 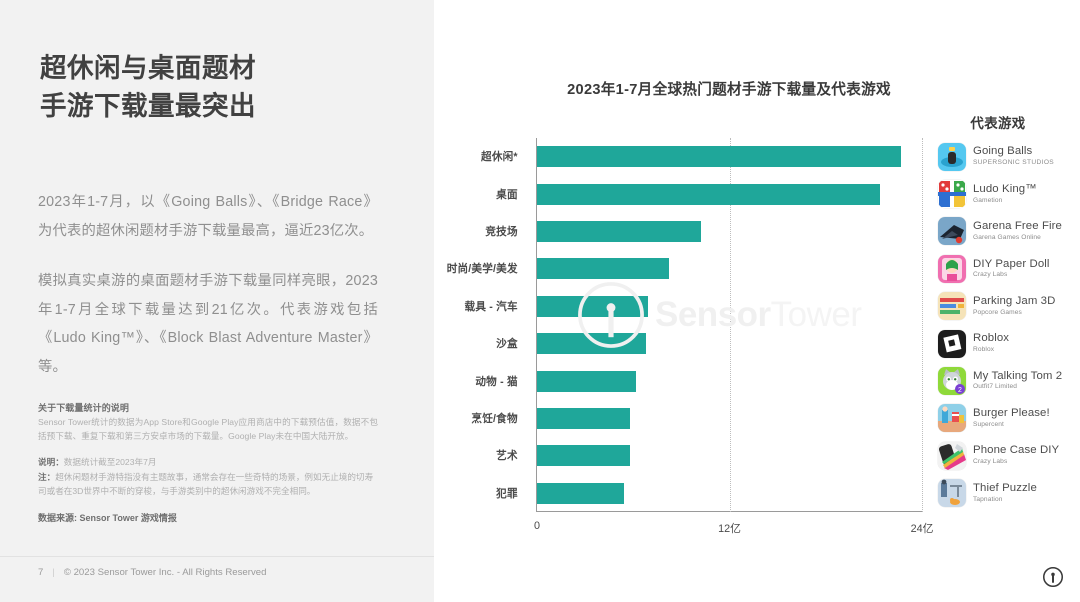 What do you see at coordinates (47, 476) in the screenshot?
I see `footnote-line-2-label: 注：` at bounding box center [47, 476].